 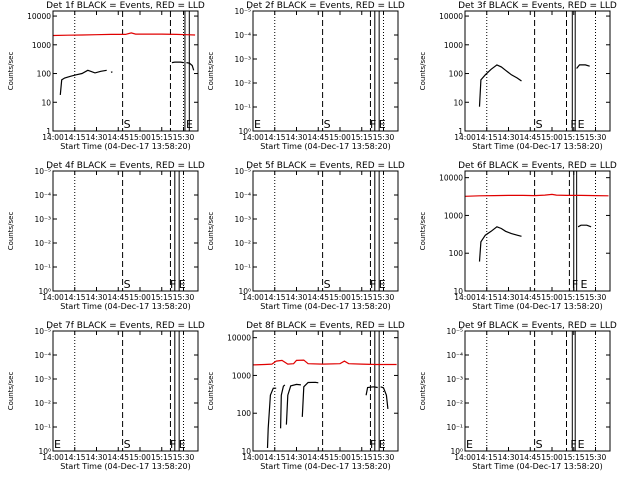 I want to click on panel-title: Det 5f BLACK = Events, RED = LLD, so click(x=325, y=166).